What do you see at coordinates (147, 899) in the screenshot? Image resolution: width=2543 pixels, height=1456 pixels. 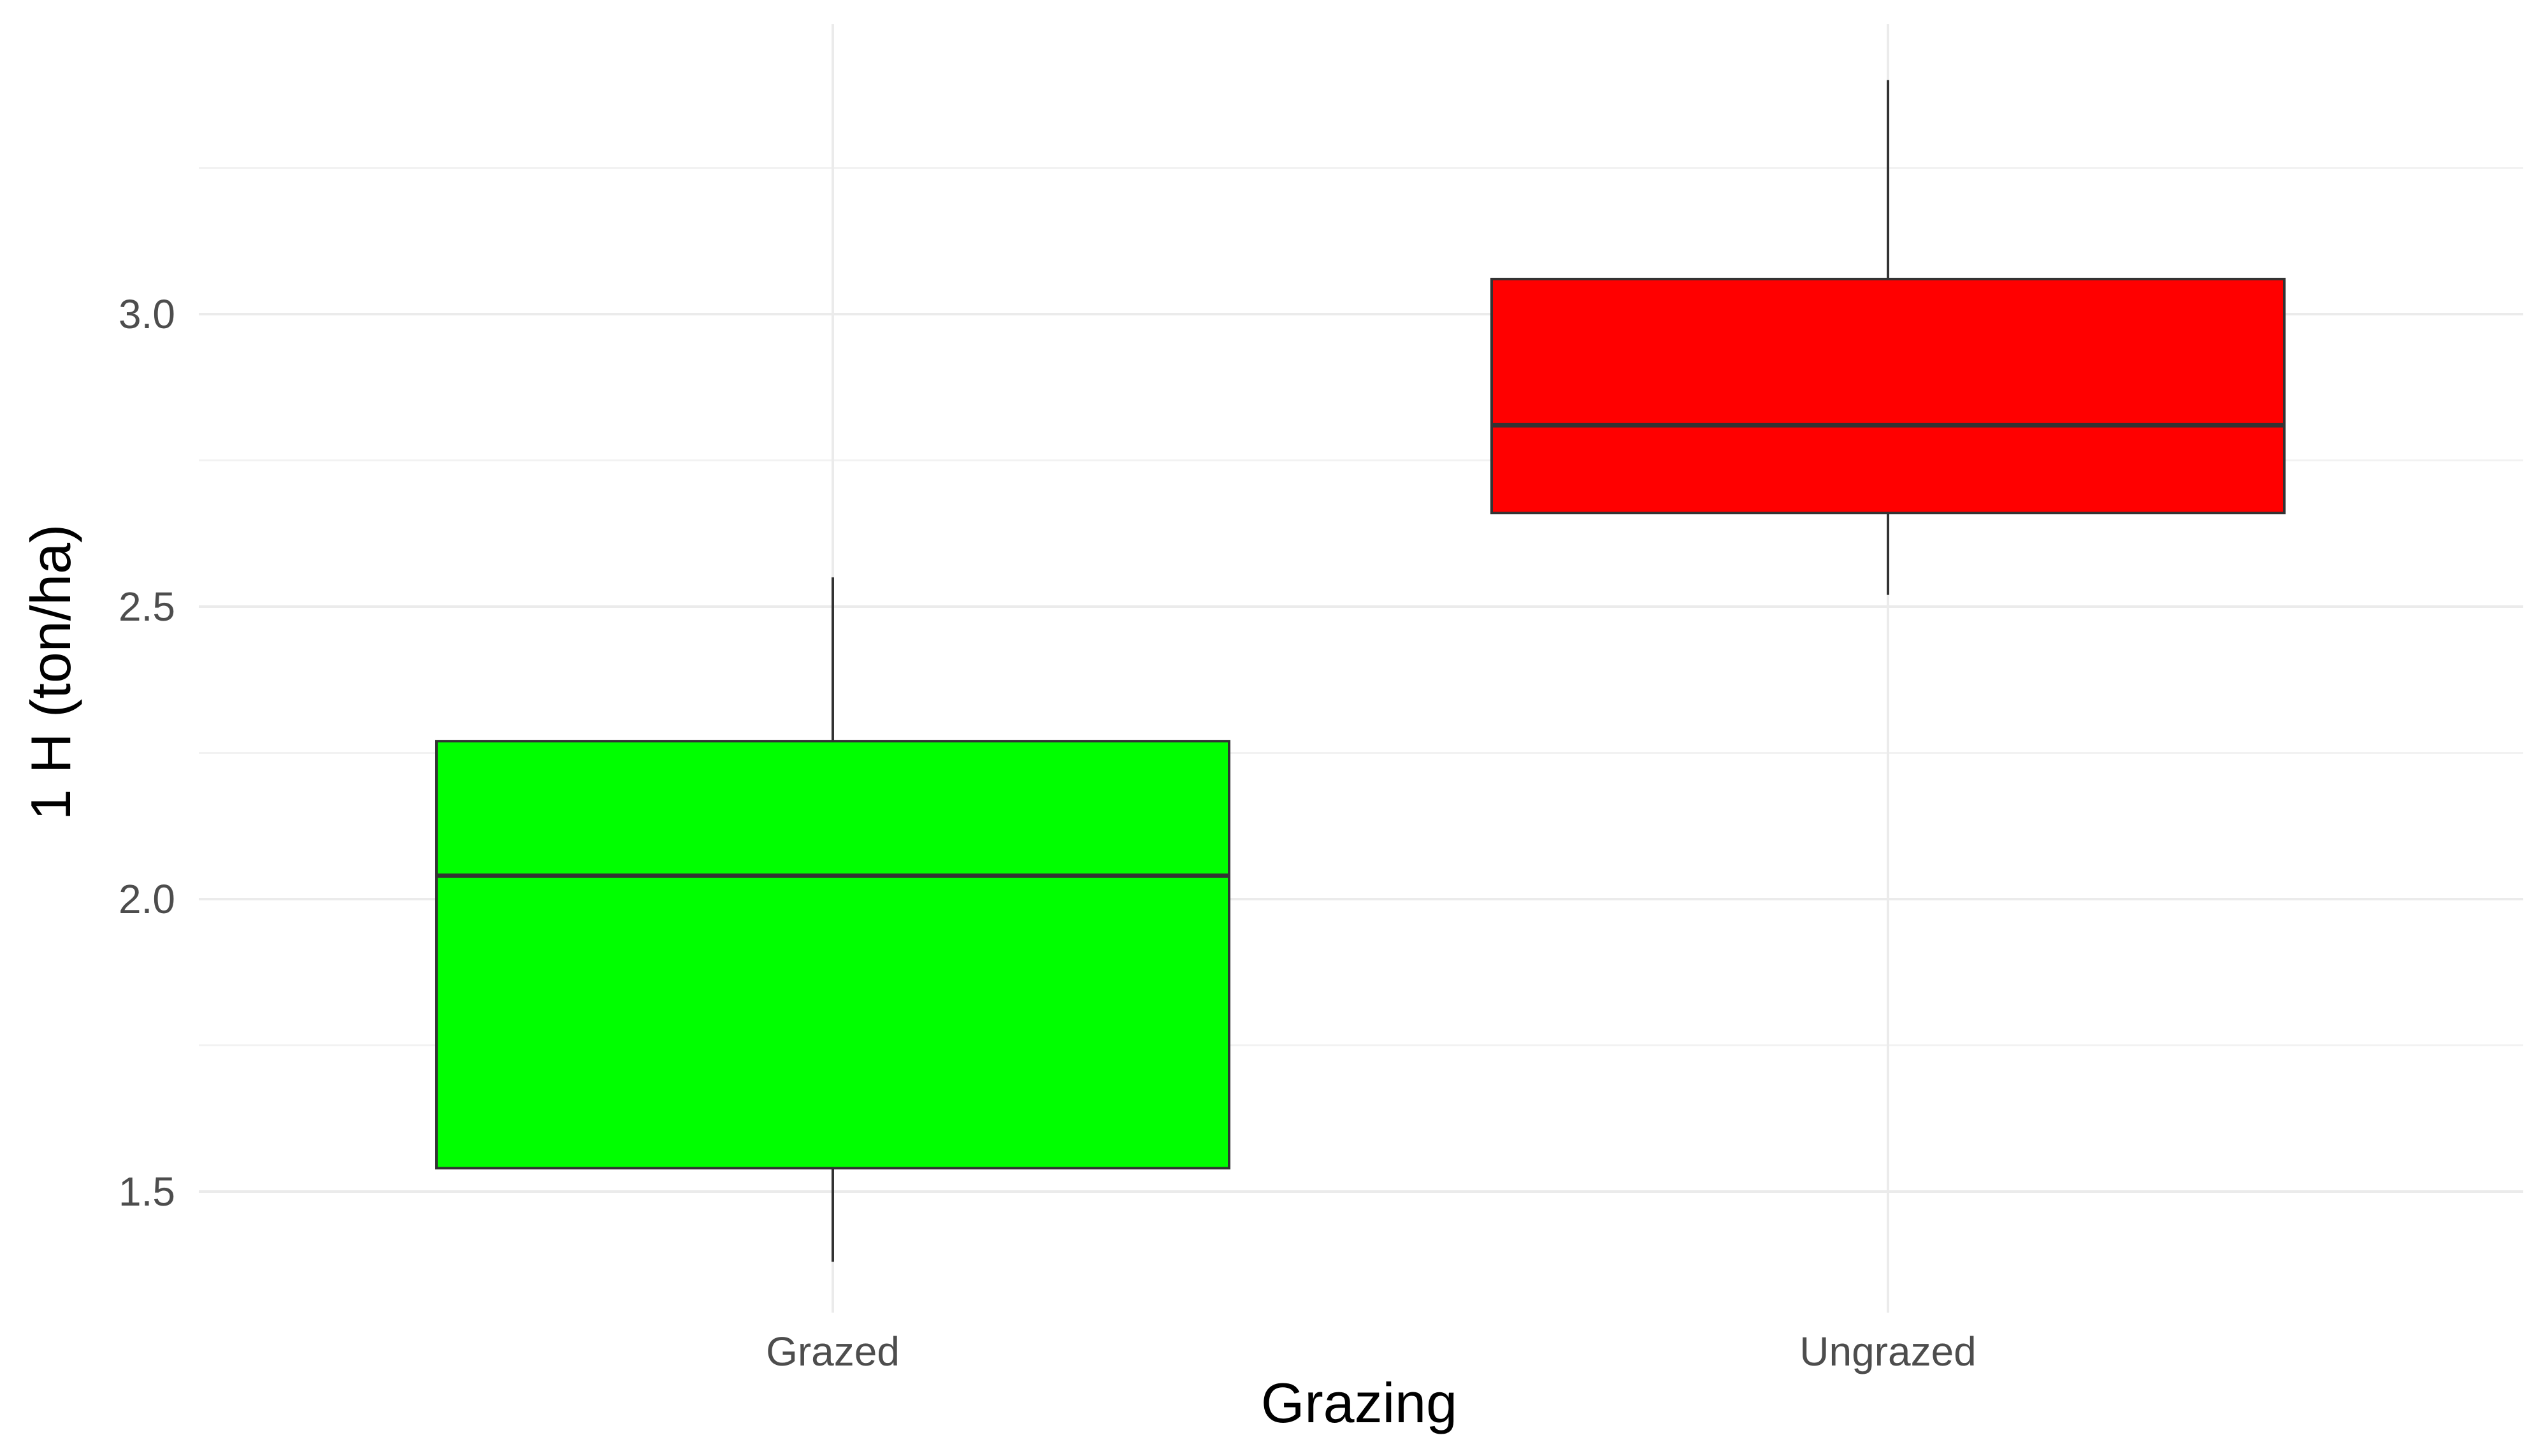 I see `y-tick-label: 2.0` at bounding box center [147, 899].